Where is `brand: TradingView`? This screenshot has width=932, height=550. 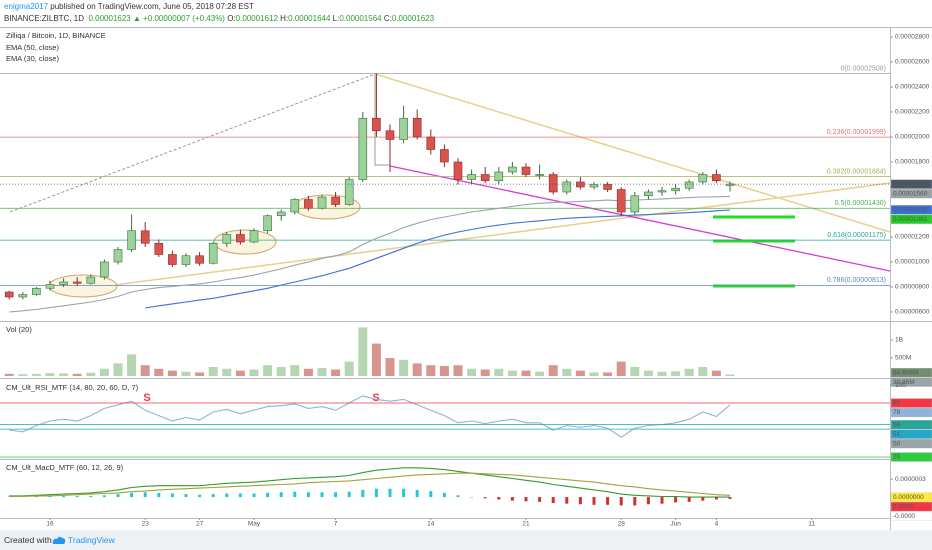
brand: TradingView is located at coordinates (91, 540).